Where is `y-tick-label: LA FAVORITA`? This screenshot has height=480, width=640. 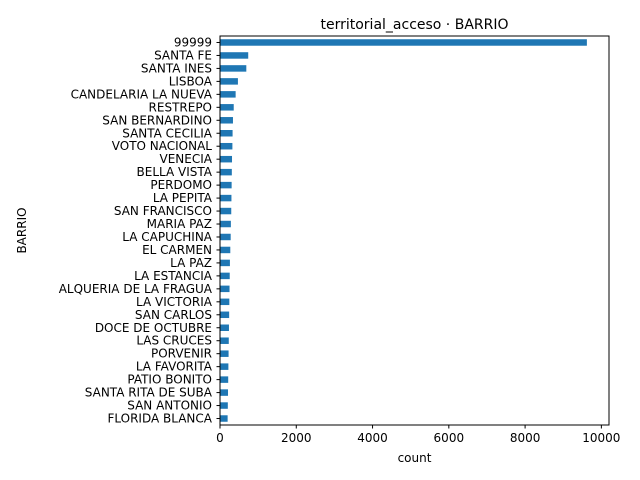
y-tick-label: LA FAVORITA is located at coordinates (174, 367).